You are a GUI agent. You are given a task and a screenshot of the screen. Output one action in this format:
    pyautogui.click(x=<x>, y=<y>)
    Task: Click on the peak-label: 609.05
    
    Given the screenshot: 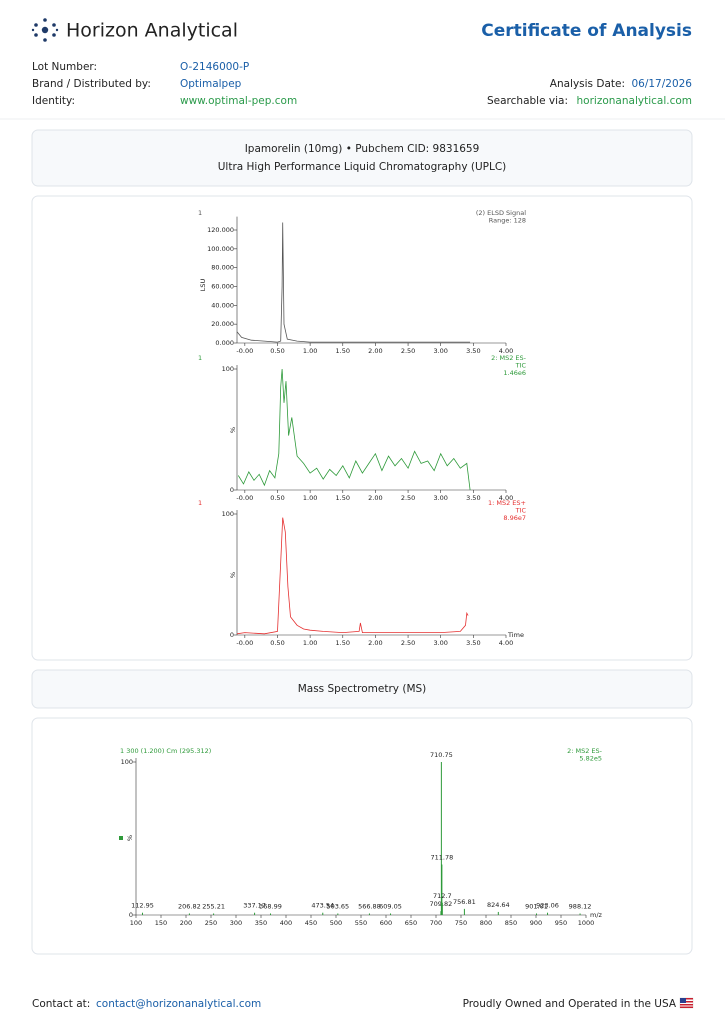 What is the action you would take?
    pyautogui.click(x=390, y=906)
    